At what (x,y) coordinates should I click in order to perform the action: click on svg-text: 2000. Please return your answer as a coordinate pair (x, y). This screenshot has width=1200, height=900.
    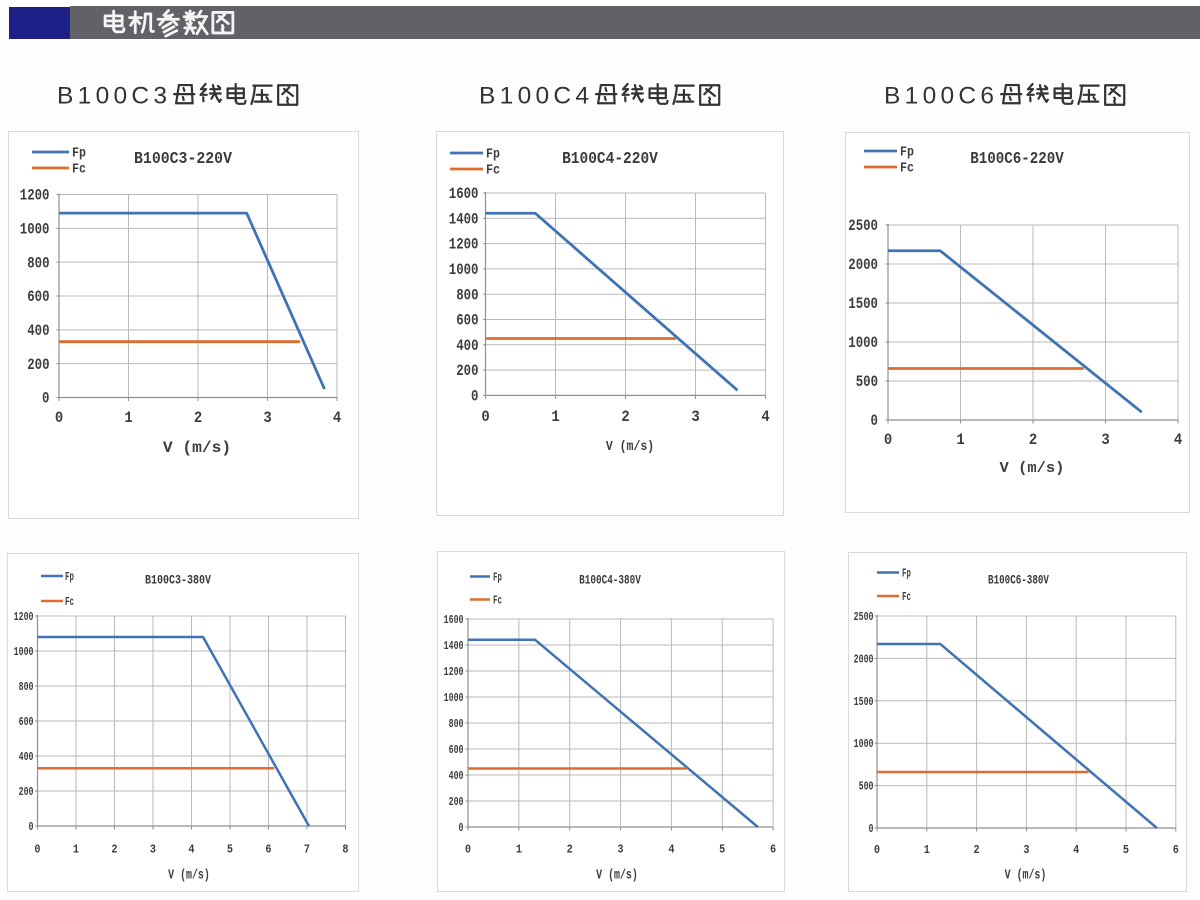
    Looking at the image, I should click on (864, 660).